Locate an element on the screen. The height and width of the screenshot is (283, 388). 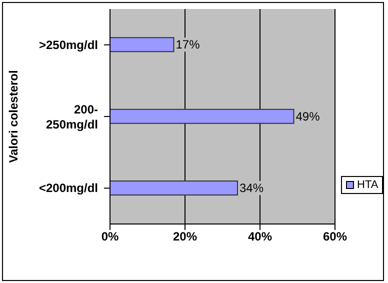
data-label: 34% is located at coordinates (252, 188).